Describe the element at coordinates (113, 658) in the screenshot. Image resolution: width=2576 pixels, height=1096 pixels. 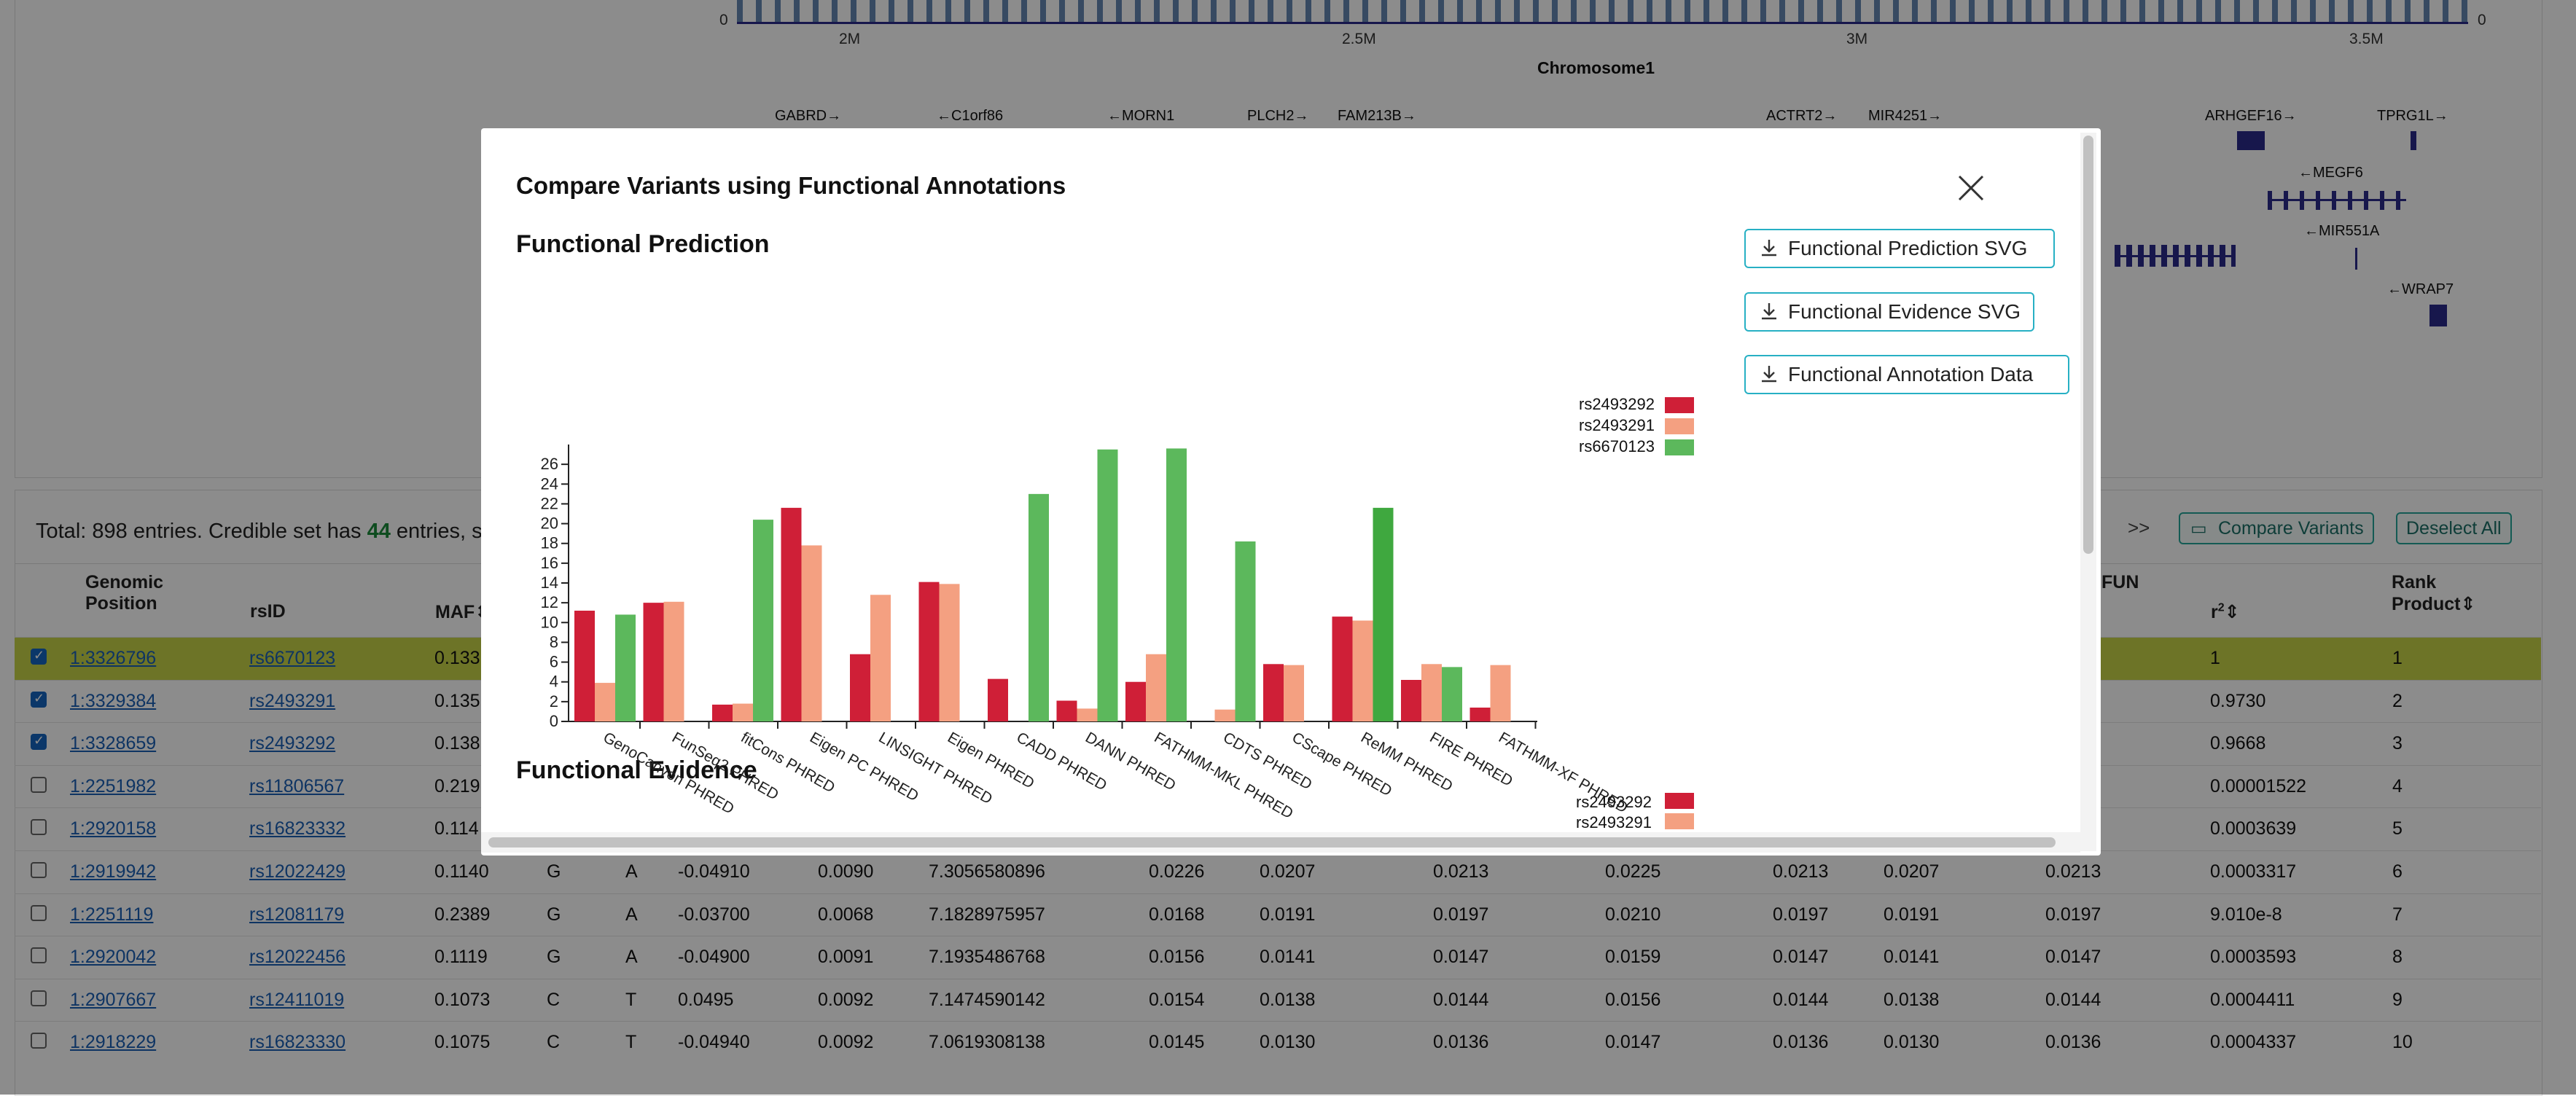
I see `cell-pos: 1:3326796` at that location.